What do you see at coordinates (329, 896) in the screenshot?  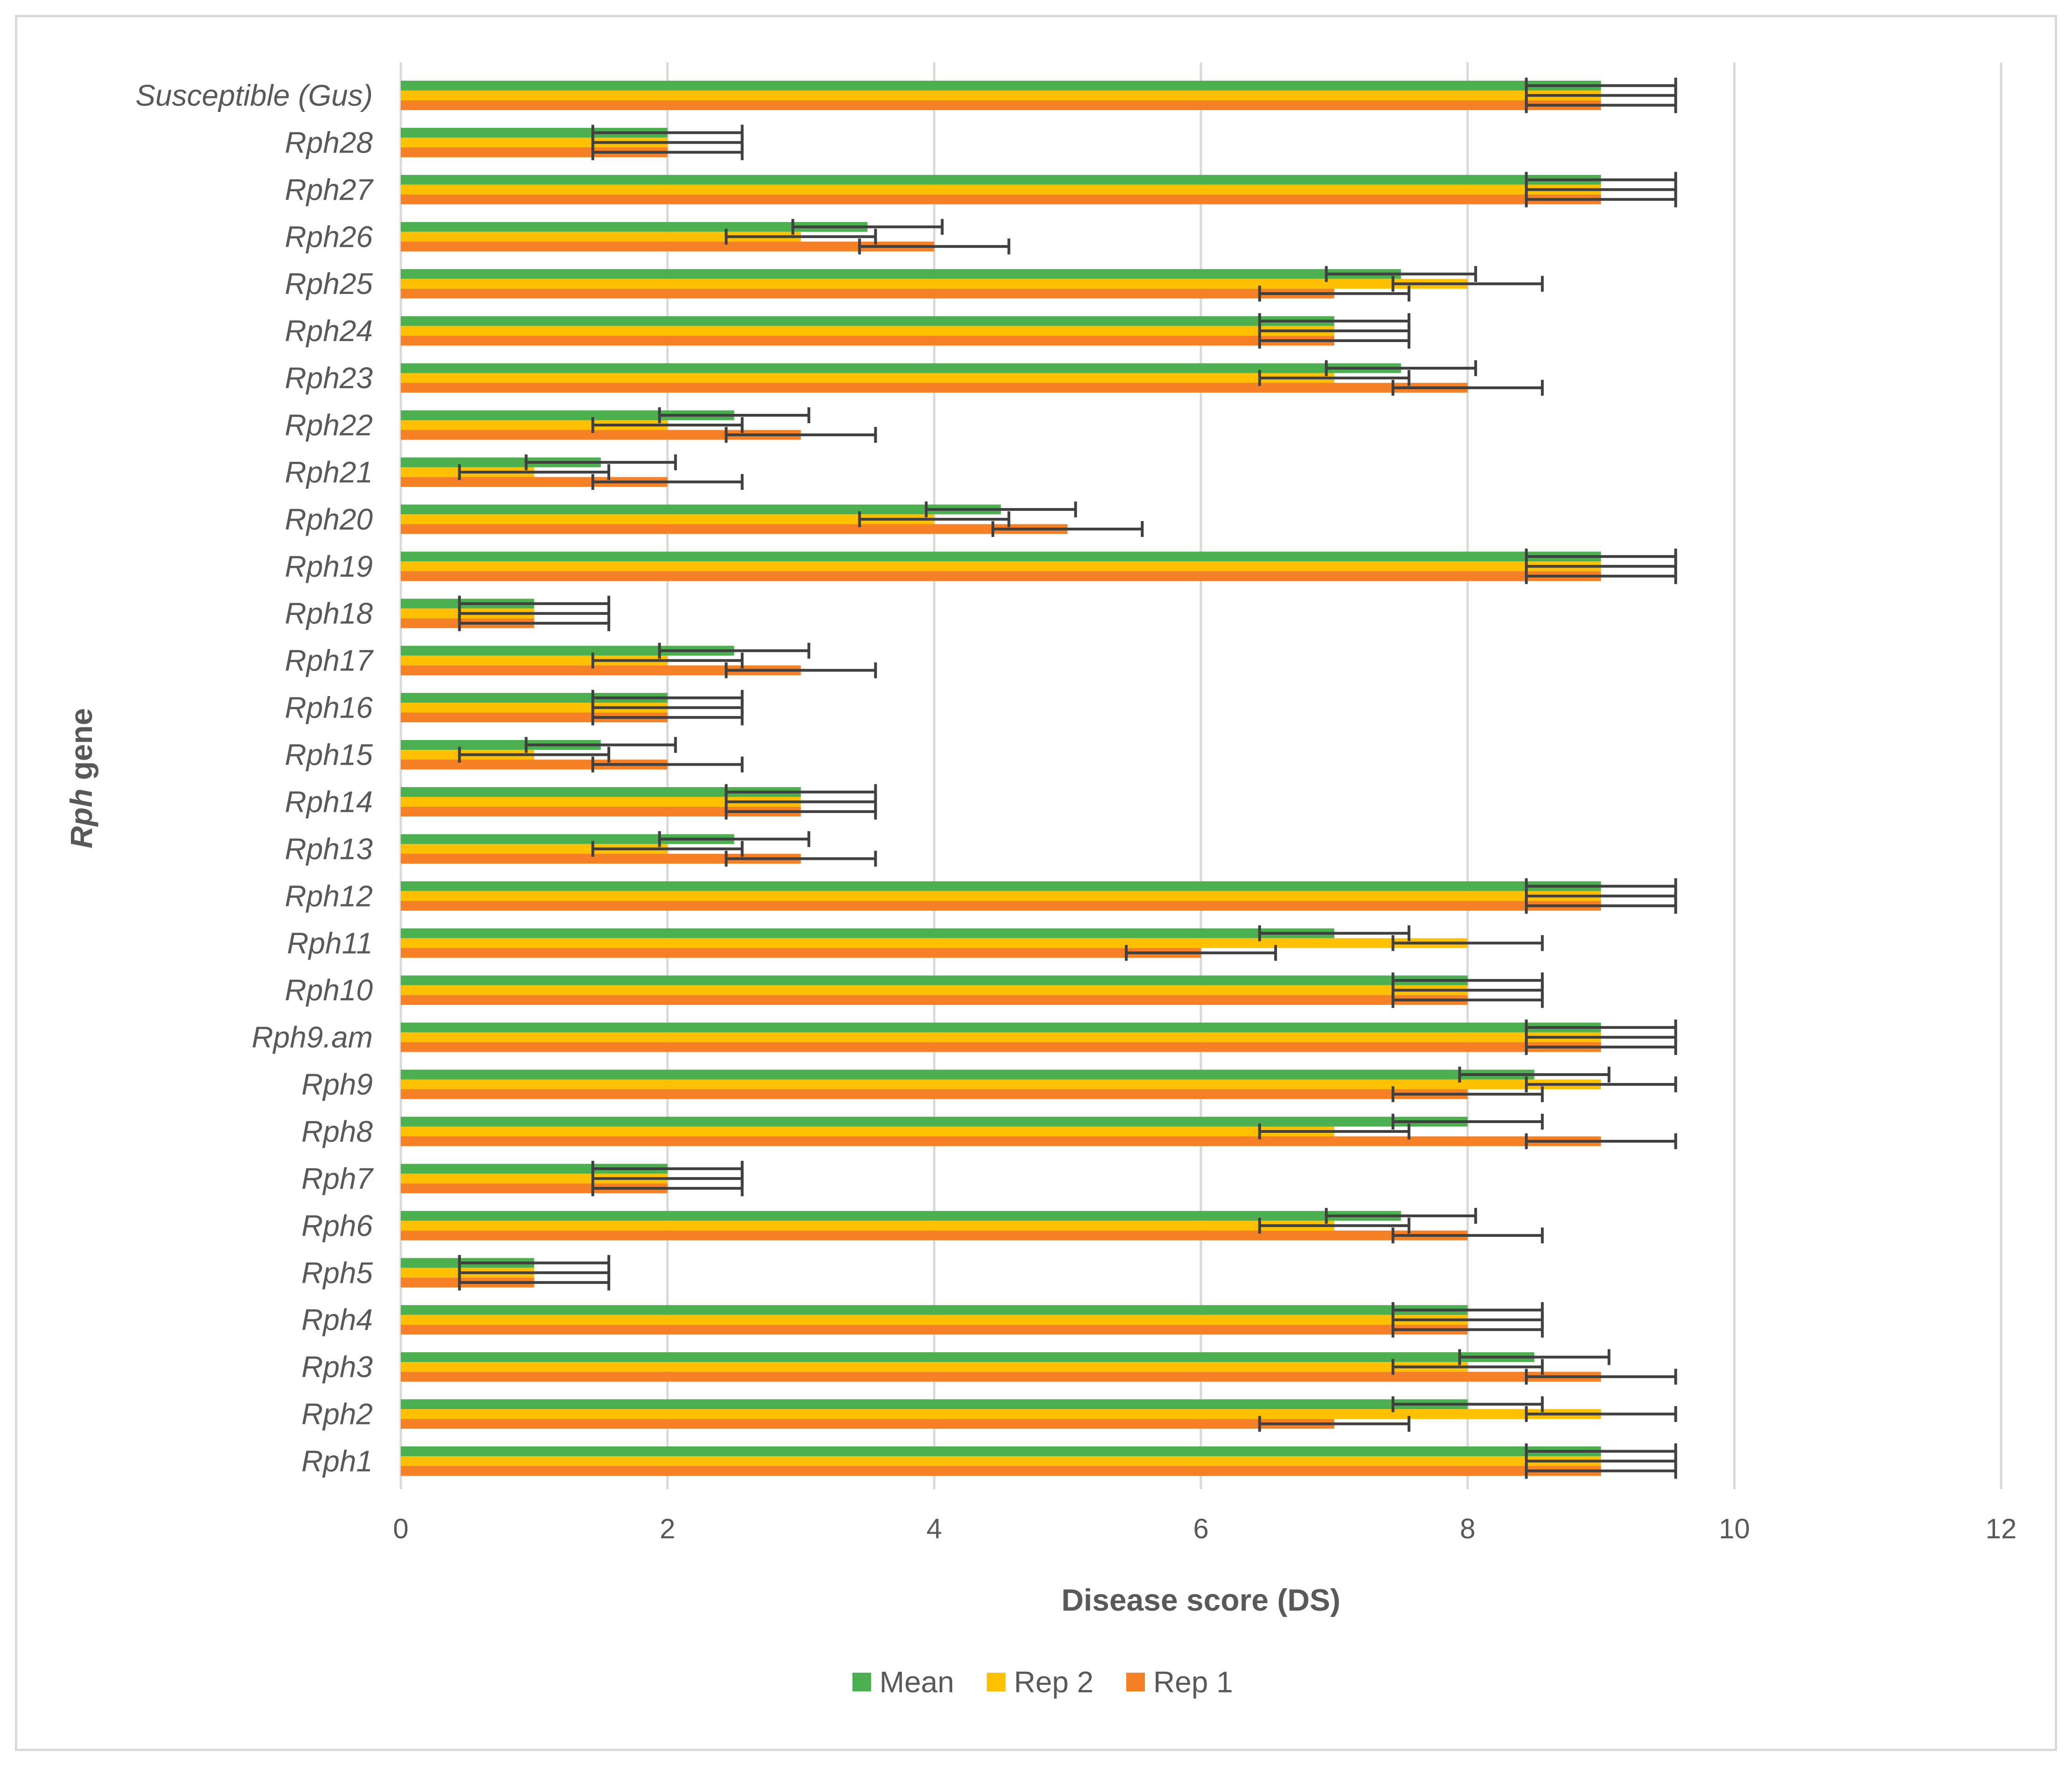 I see `category-label: Rph12` at bounding box center [329, 896].